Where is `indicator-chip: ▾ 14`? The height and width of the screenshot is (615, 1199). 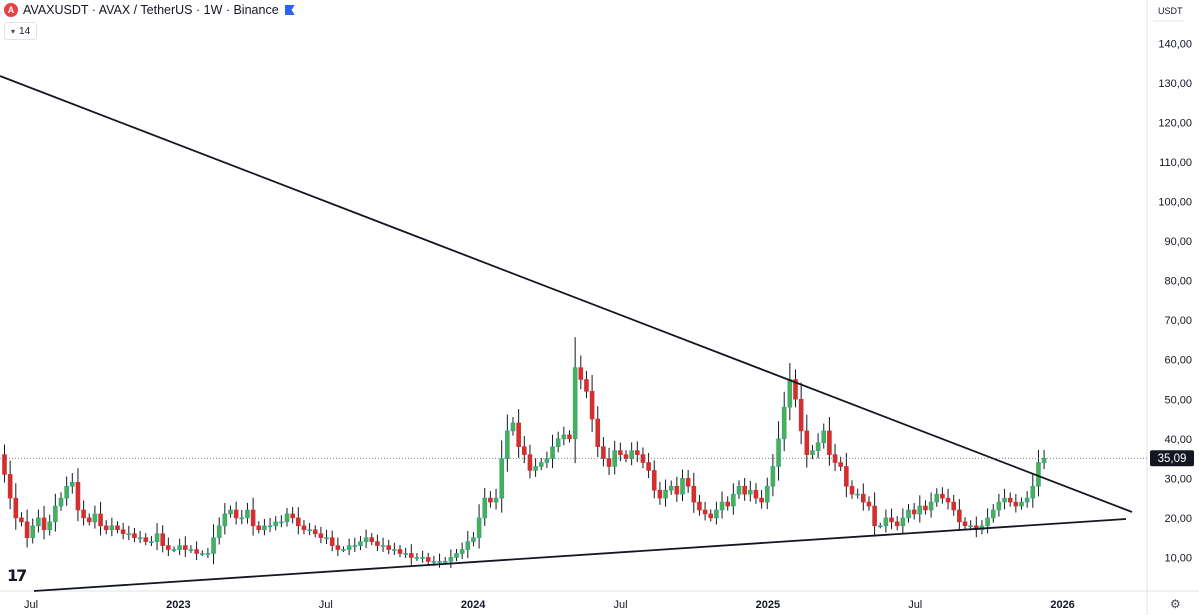
indicator-chip: ▾ 14 is located at coordinates (21, 31).